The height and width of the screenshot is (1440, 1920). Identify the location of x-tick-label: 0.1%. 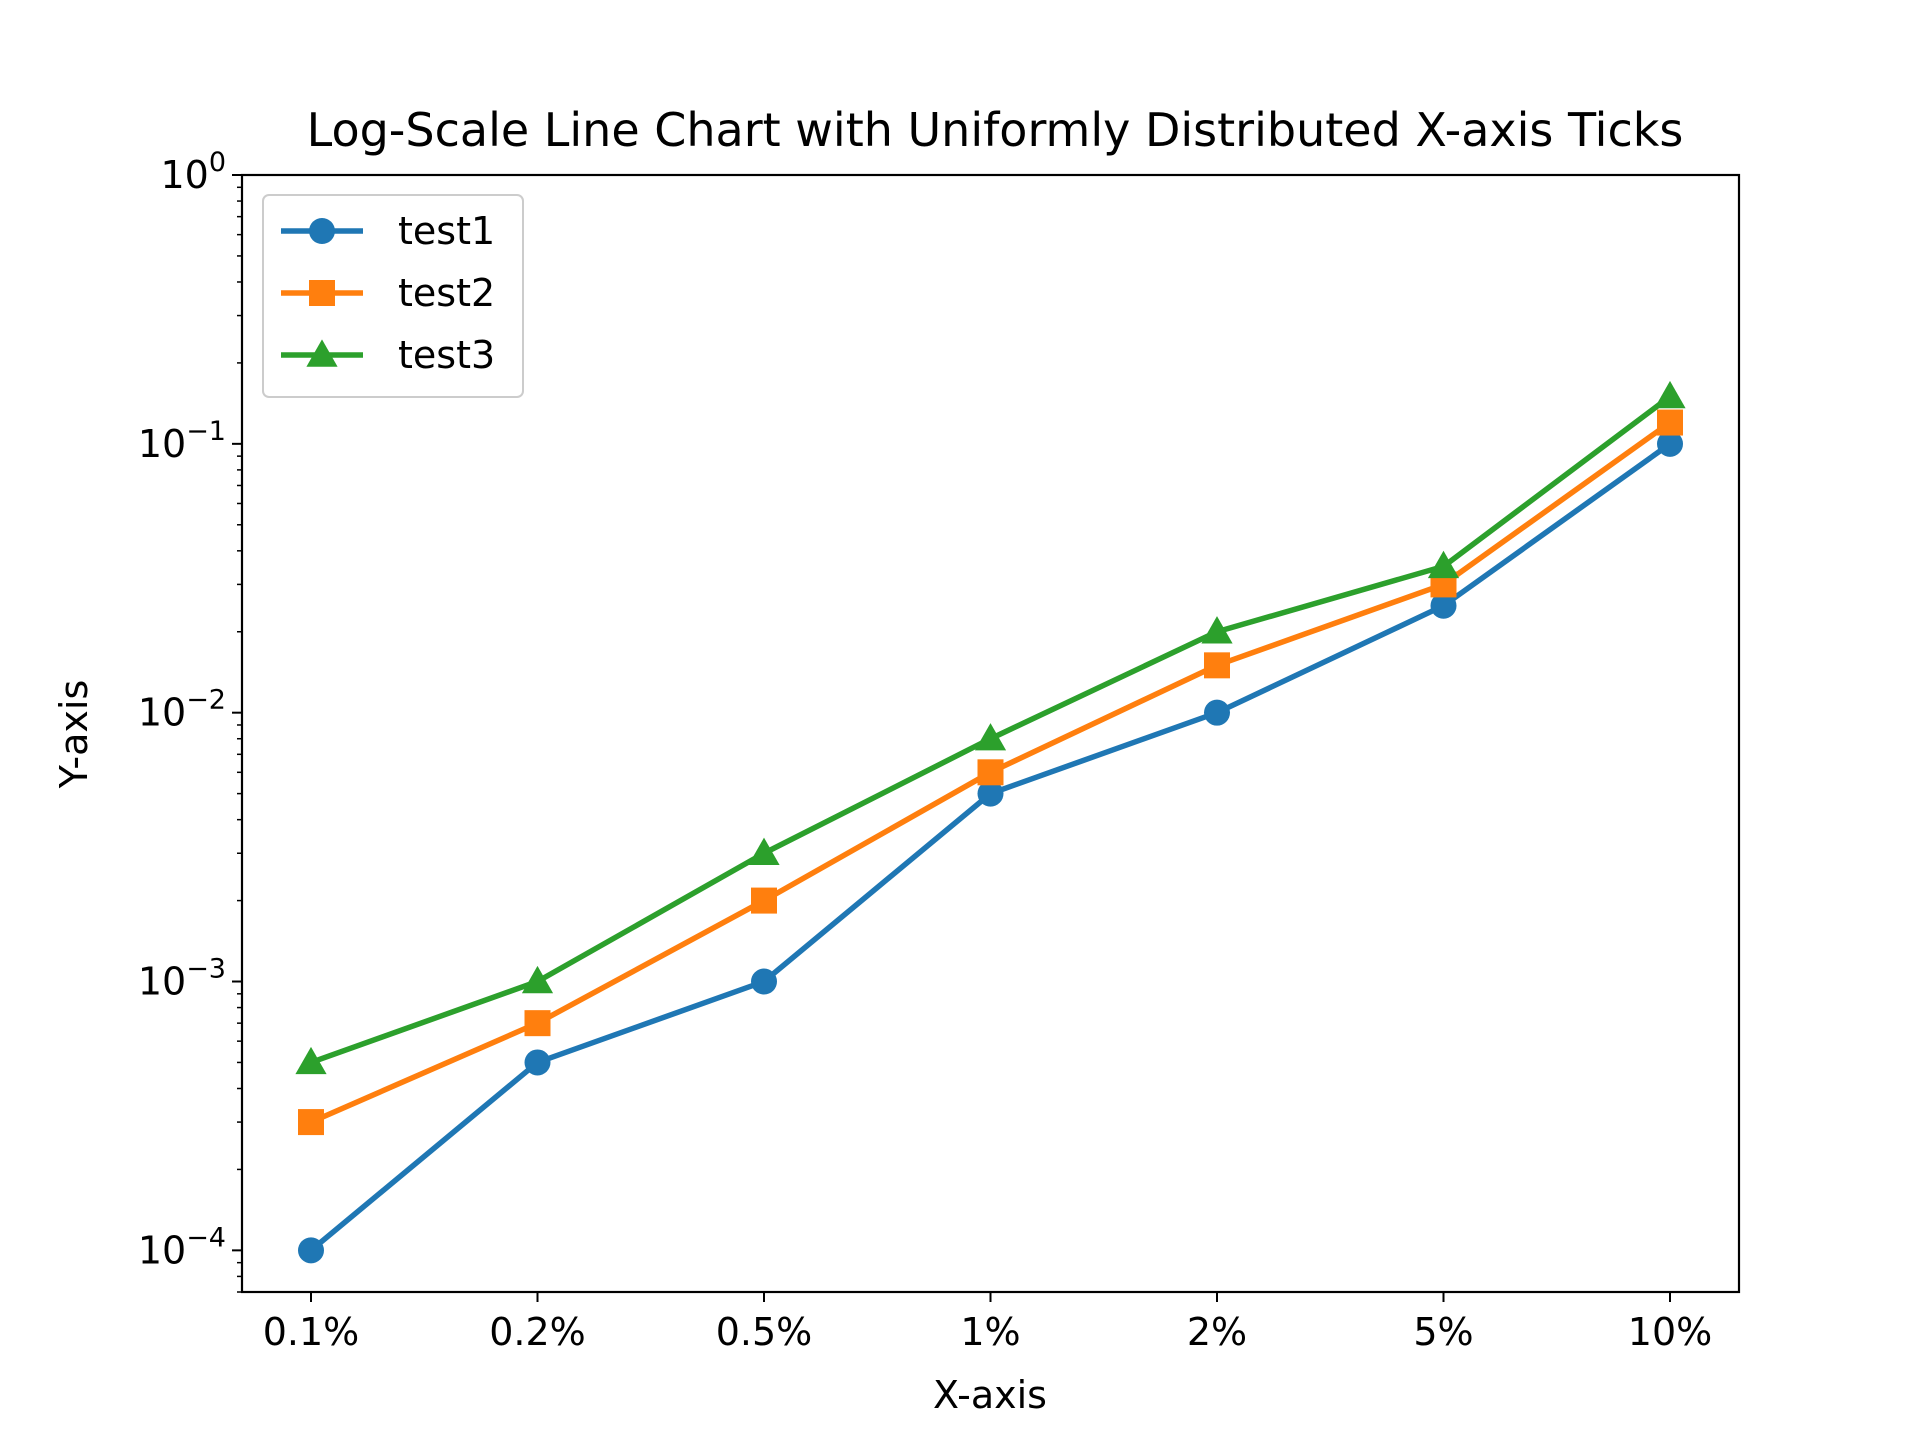
(311, 1332).